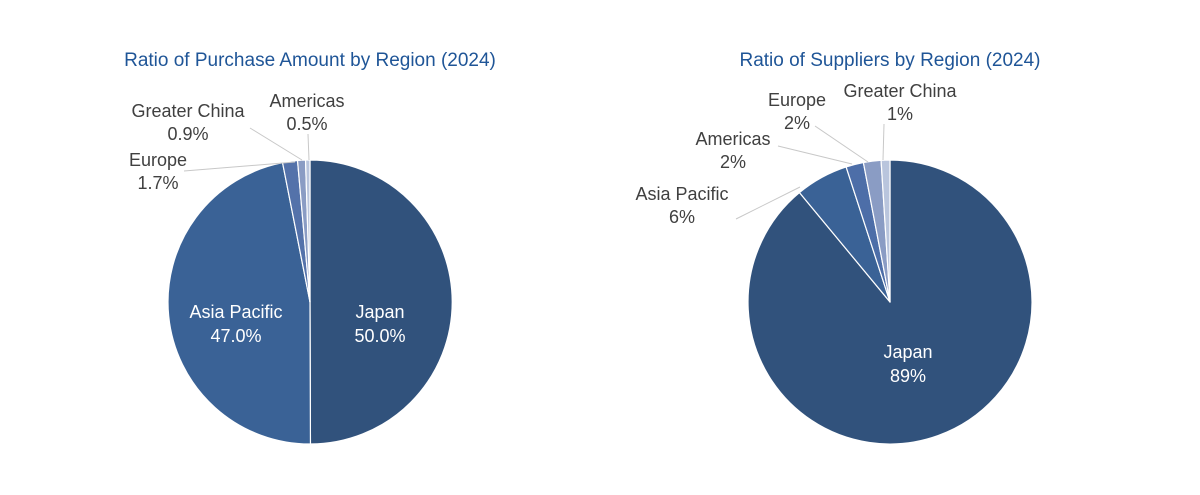  I want to click on slice-value-greater-china: 1%, so click(900, 114).